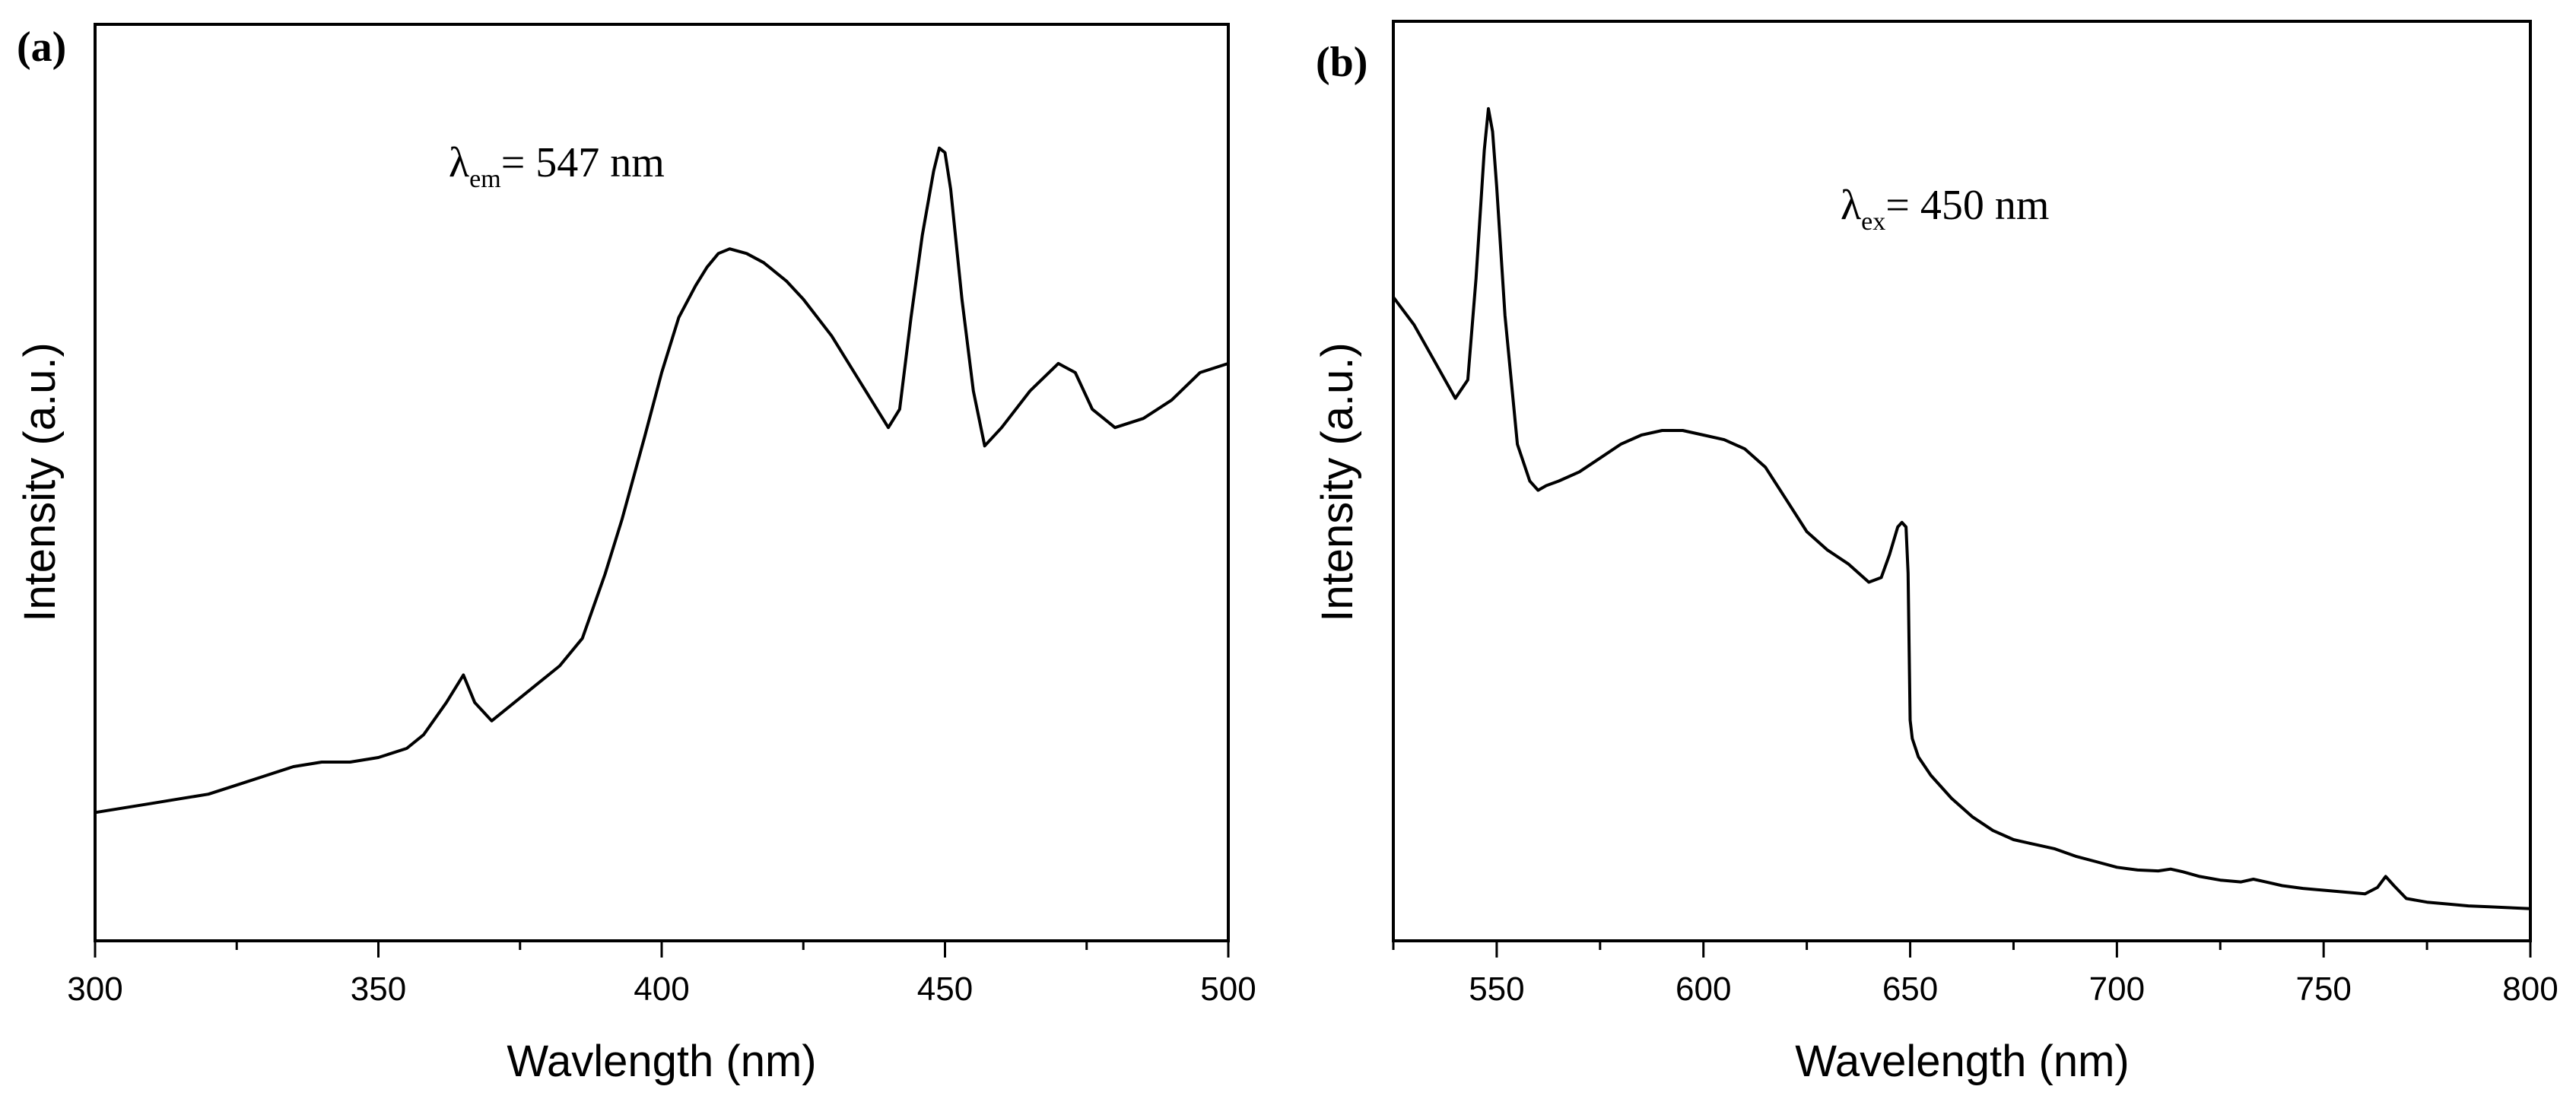 The width and height of the screenshot is (2576, 1099). What do you see at coordinates (1873, 222) in the screenshot?
I see `panel-b-annotation-subscript: ex` at bounding box center [1873, 222].